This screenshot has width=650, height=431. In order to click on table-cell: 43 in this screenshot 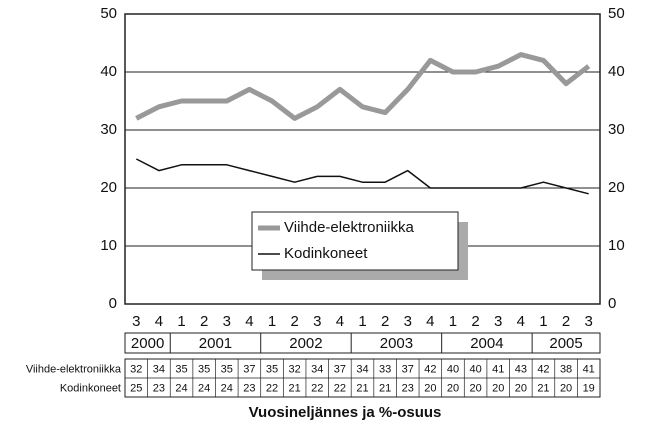, I will do `click(521, 369)`.